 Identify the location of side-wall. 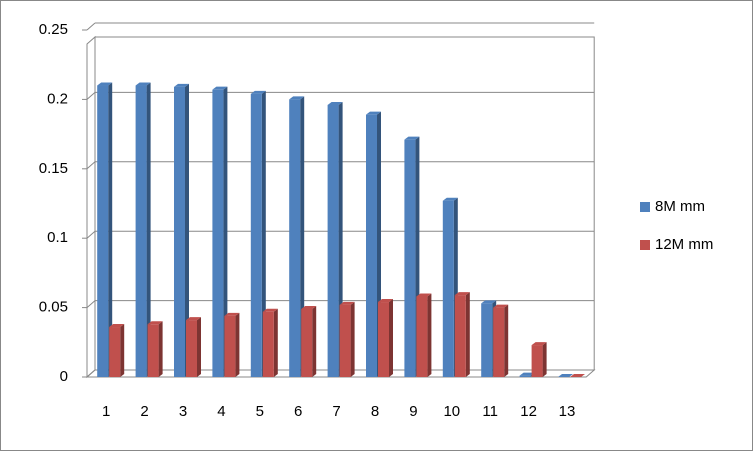
(91, 207).